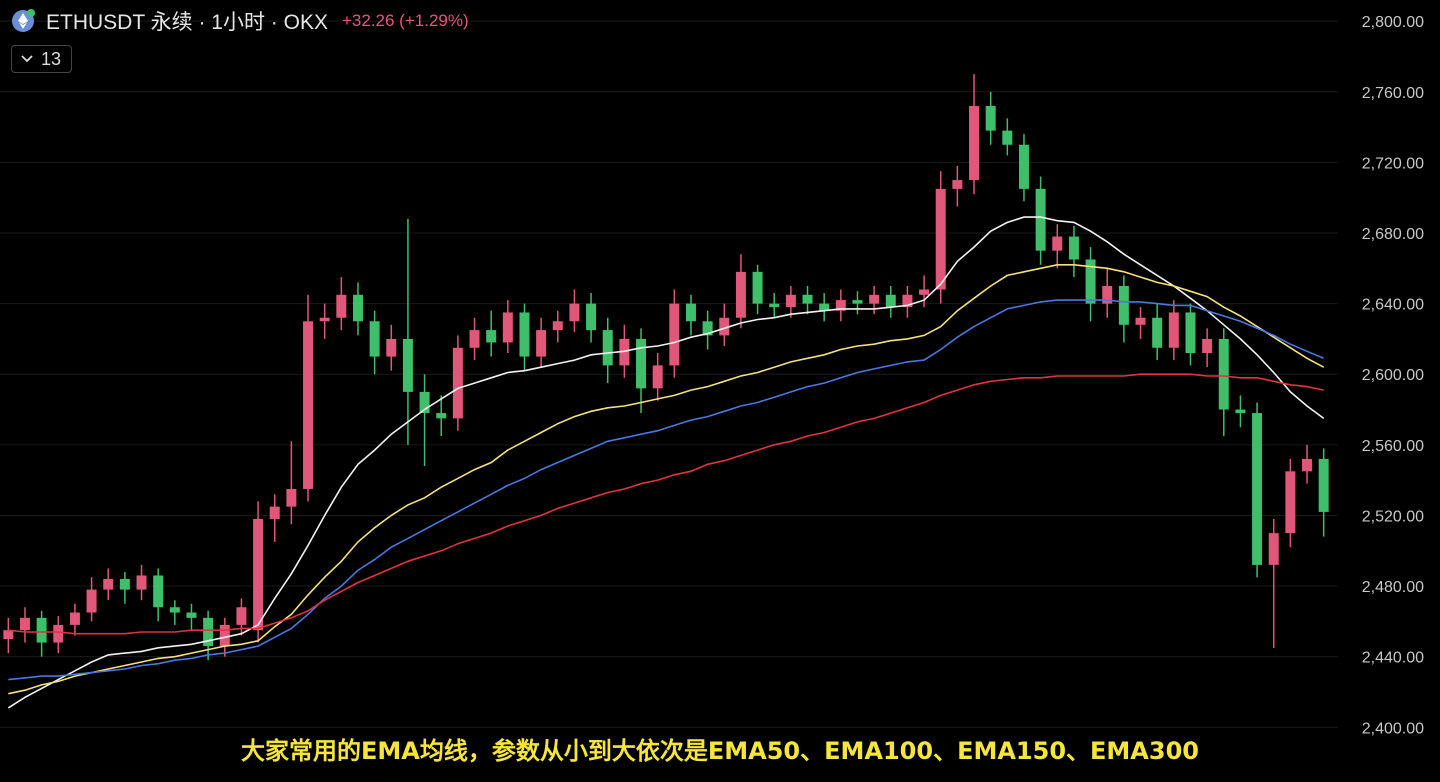 Image resolution: width=1440 pixels, height=782 pixels. Describe the element at coordinates (187, 22) in the screenshot. I see `symbol-title: ETHUSDT 永续 · 1小时 · OKX` at that location.